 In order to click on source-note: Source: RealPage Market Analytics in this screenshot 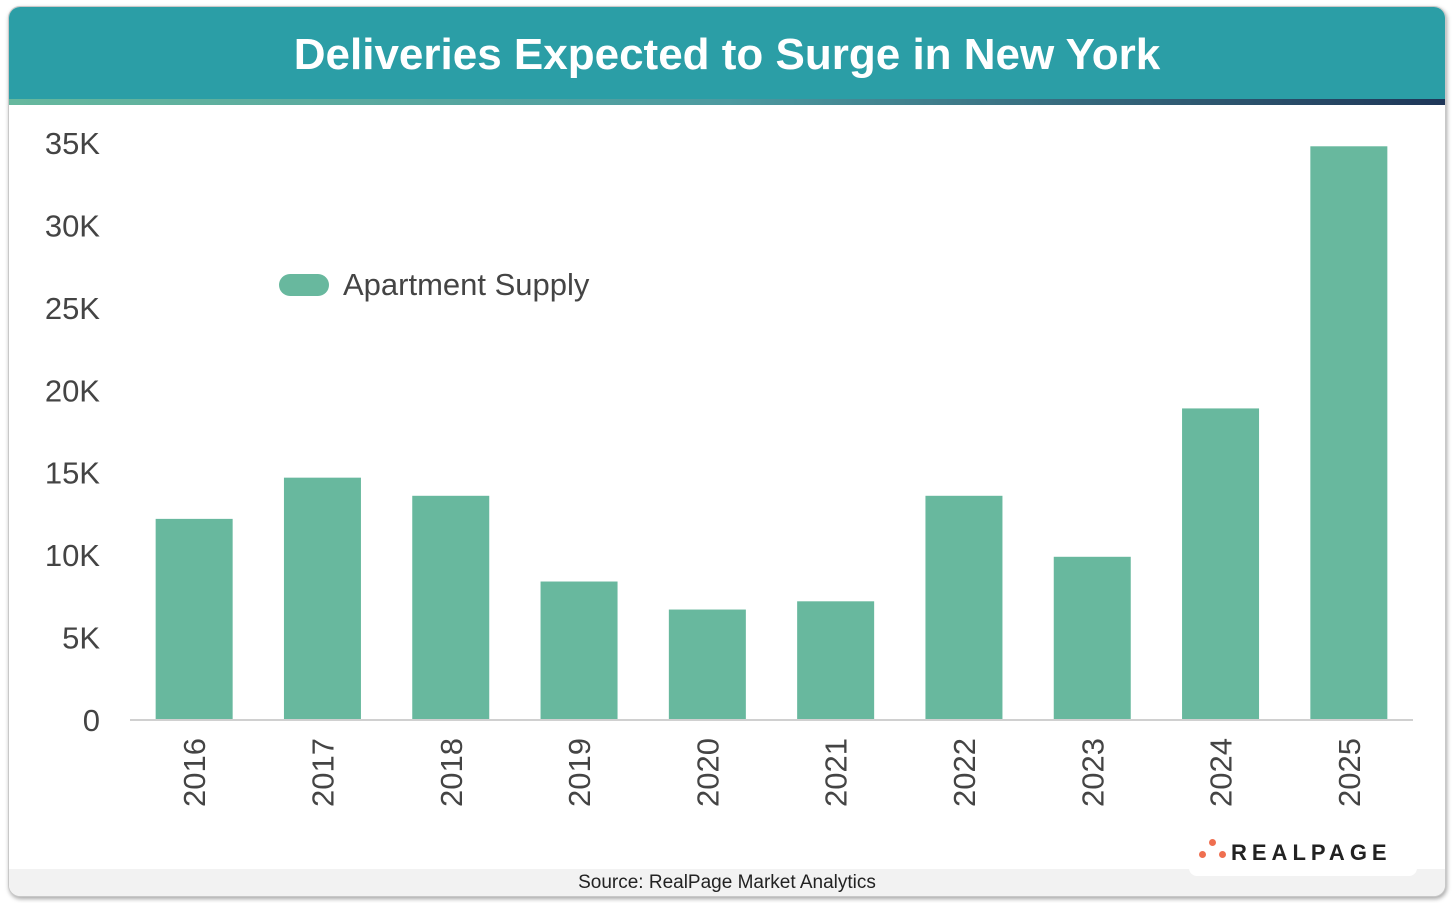, I will do `click(727, 882)`.